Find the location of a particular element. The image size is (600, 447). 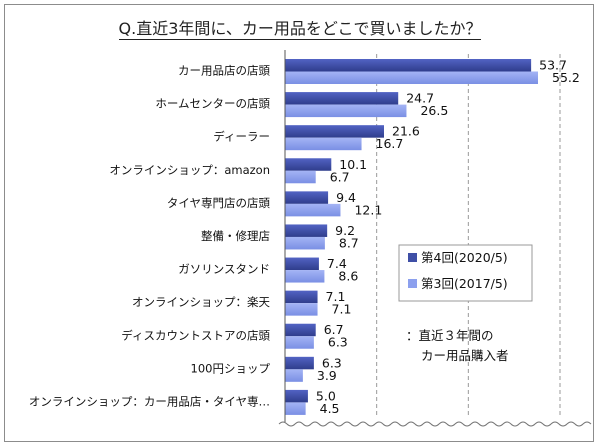

value-label: 21.6 is located at coordinates (406, 131).